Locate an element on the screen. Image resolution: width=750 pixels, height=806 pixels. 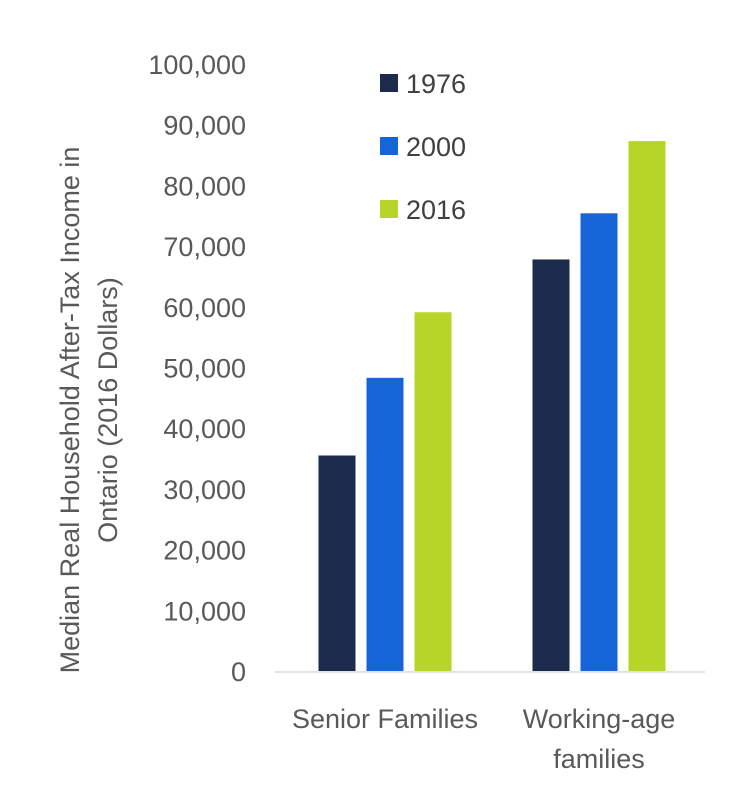
y-tick-label: 60,000 is located at coordinates (204, 308).